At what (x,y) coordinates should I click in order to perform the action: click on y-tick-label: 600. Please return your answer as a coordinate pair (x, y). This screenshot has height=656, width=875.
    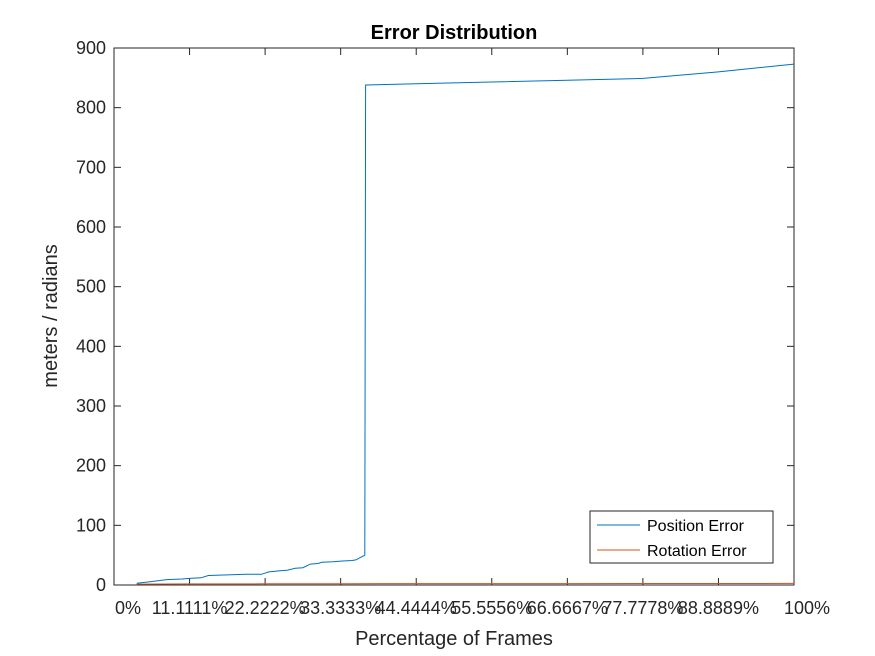
    Looking at the image, I should click on (91, 227).